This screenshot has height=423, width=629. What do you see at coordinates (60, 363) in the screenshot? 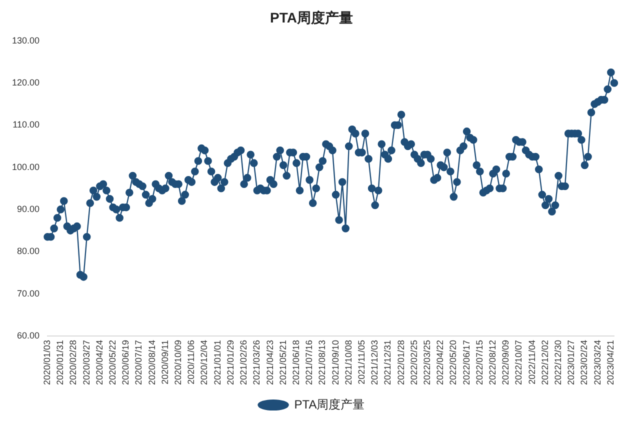
I see `x-tick-label: 2020/01/31` at bounding box center [60, 363].